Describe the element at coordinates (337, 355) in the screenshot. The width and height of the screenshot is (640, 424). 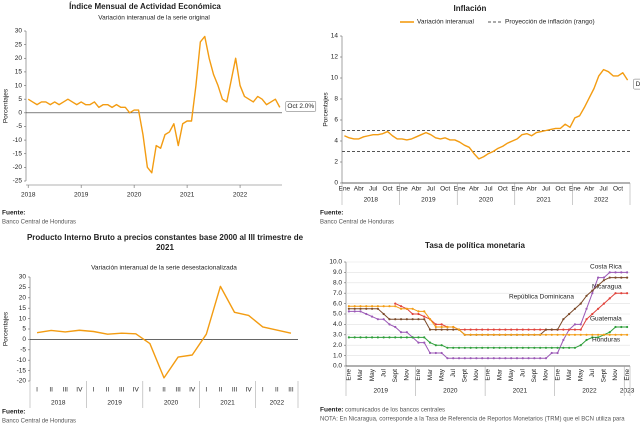
I see `y-tick-label: 1.0` at that location.